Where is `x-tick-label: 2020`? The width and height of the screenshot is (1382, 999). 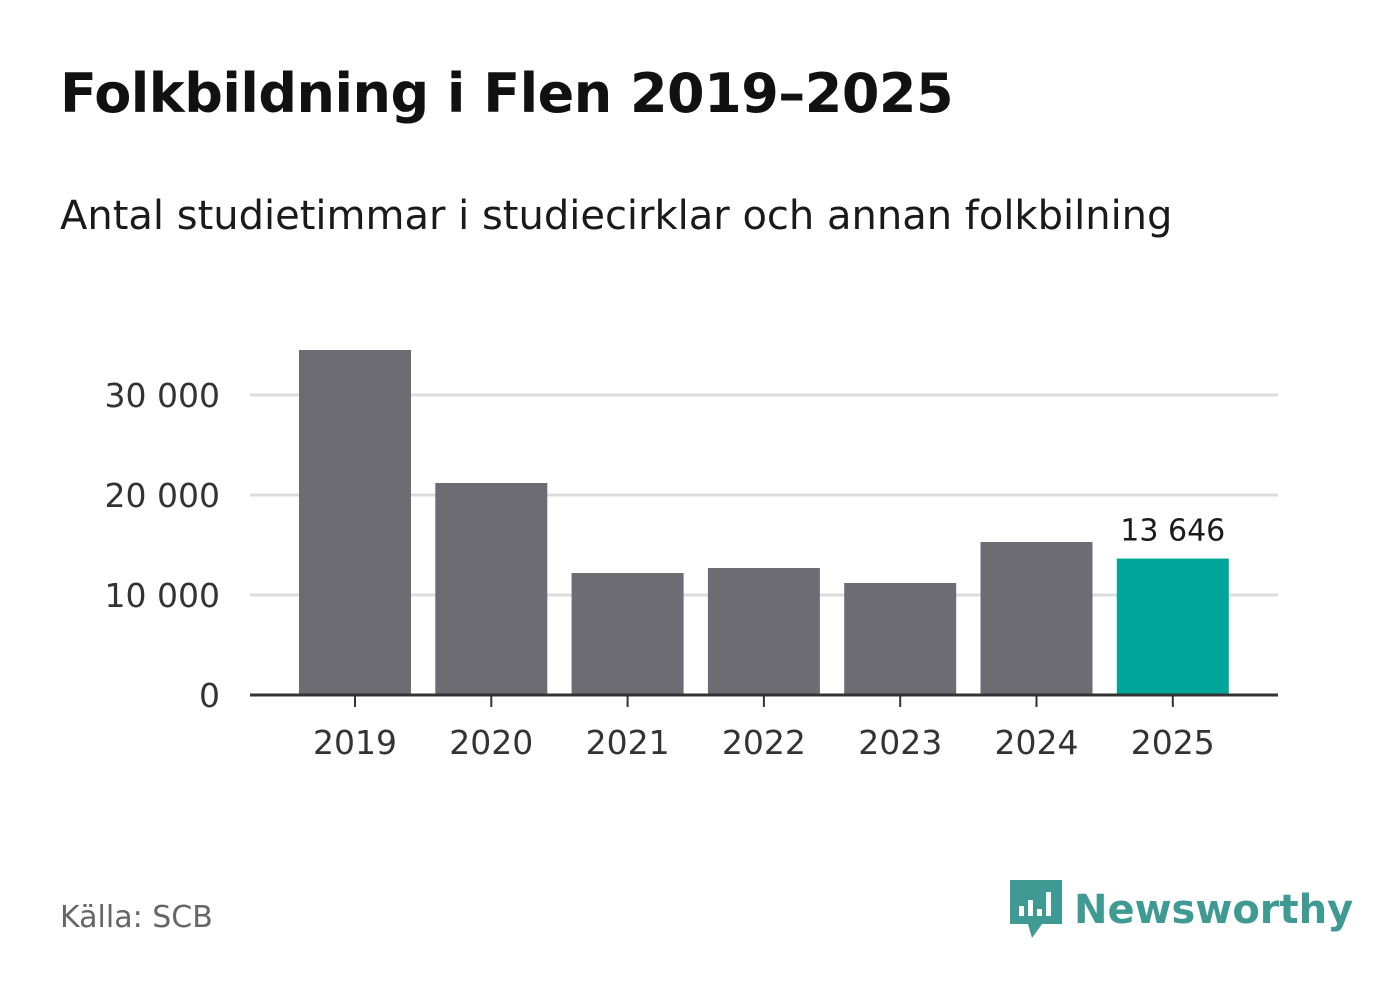 x-tick-label: 2020 is located at coordinates (491, 742).